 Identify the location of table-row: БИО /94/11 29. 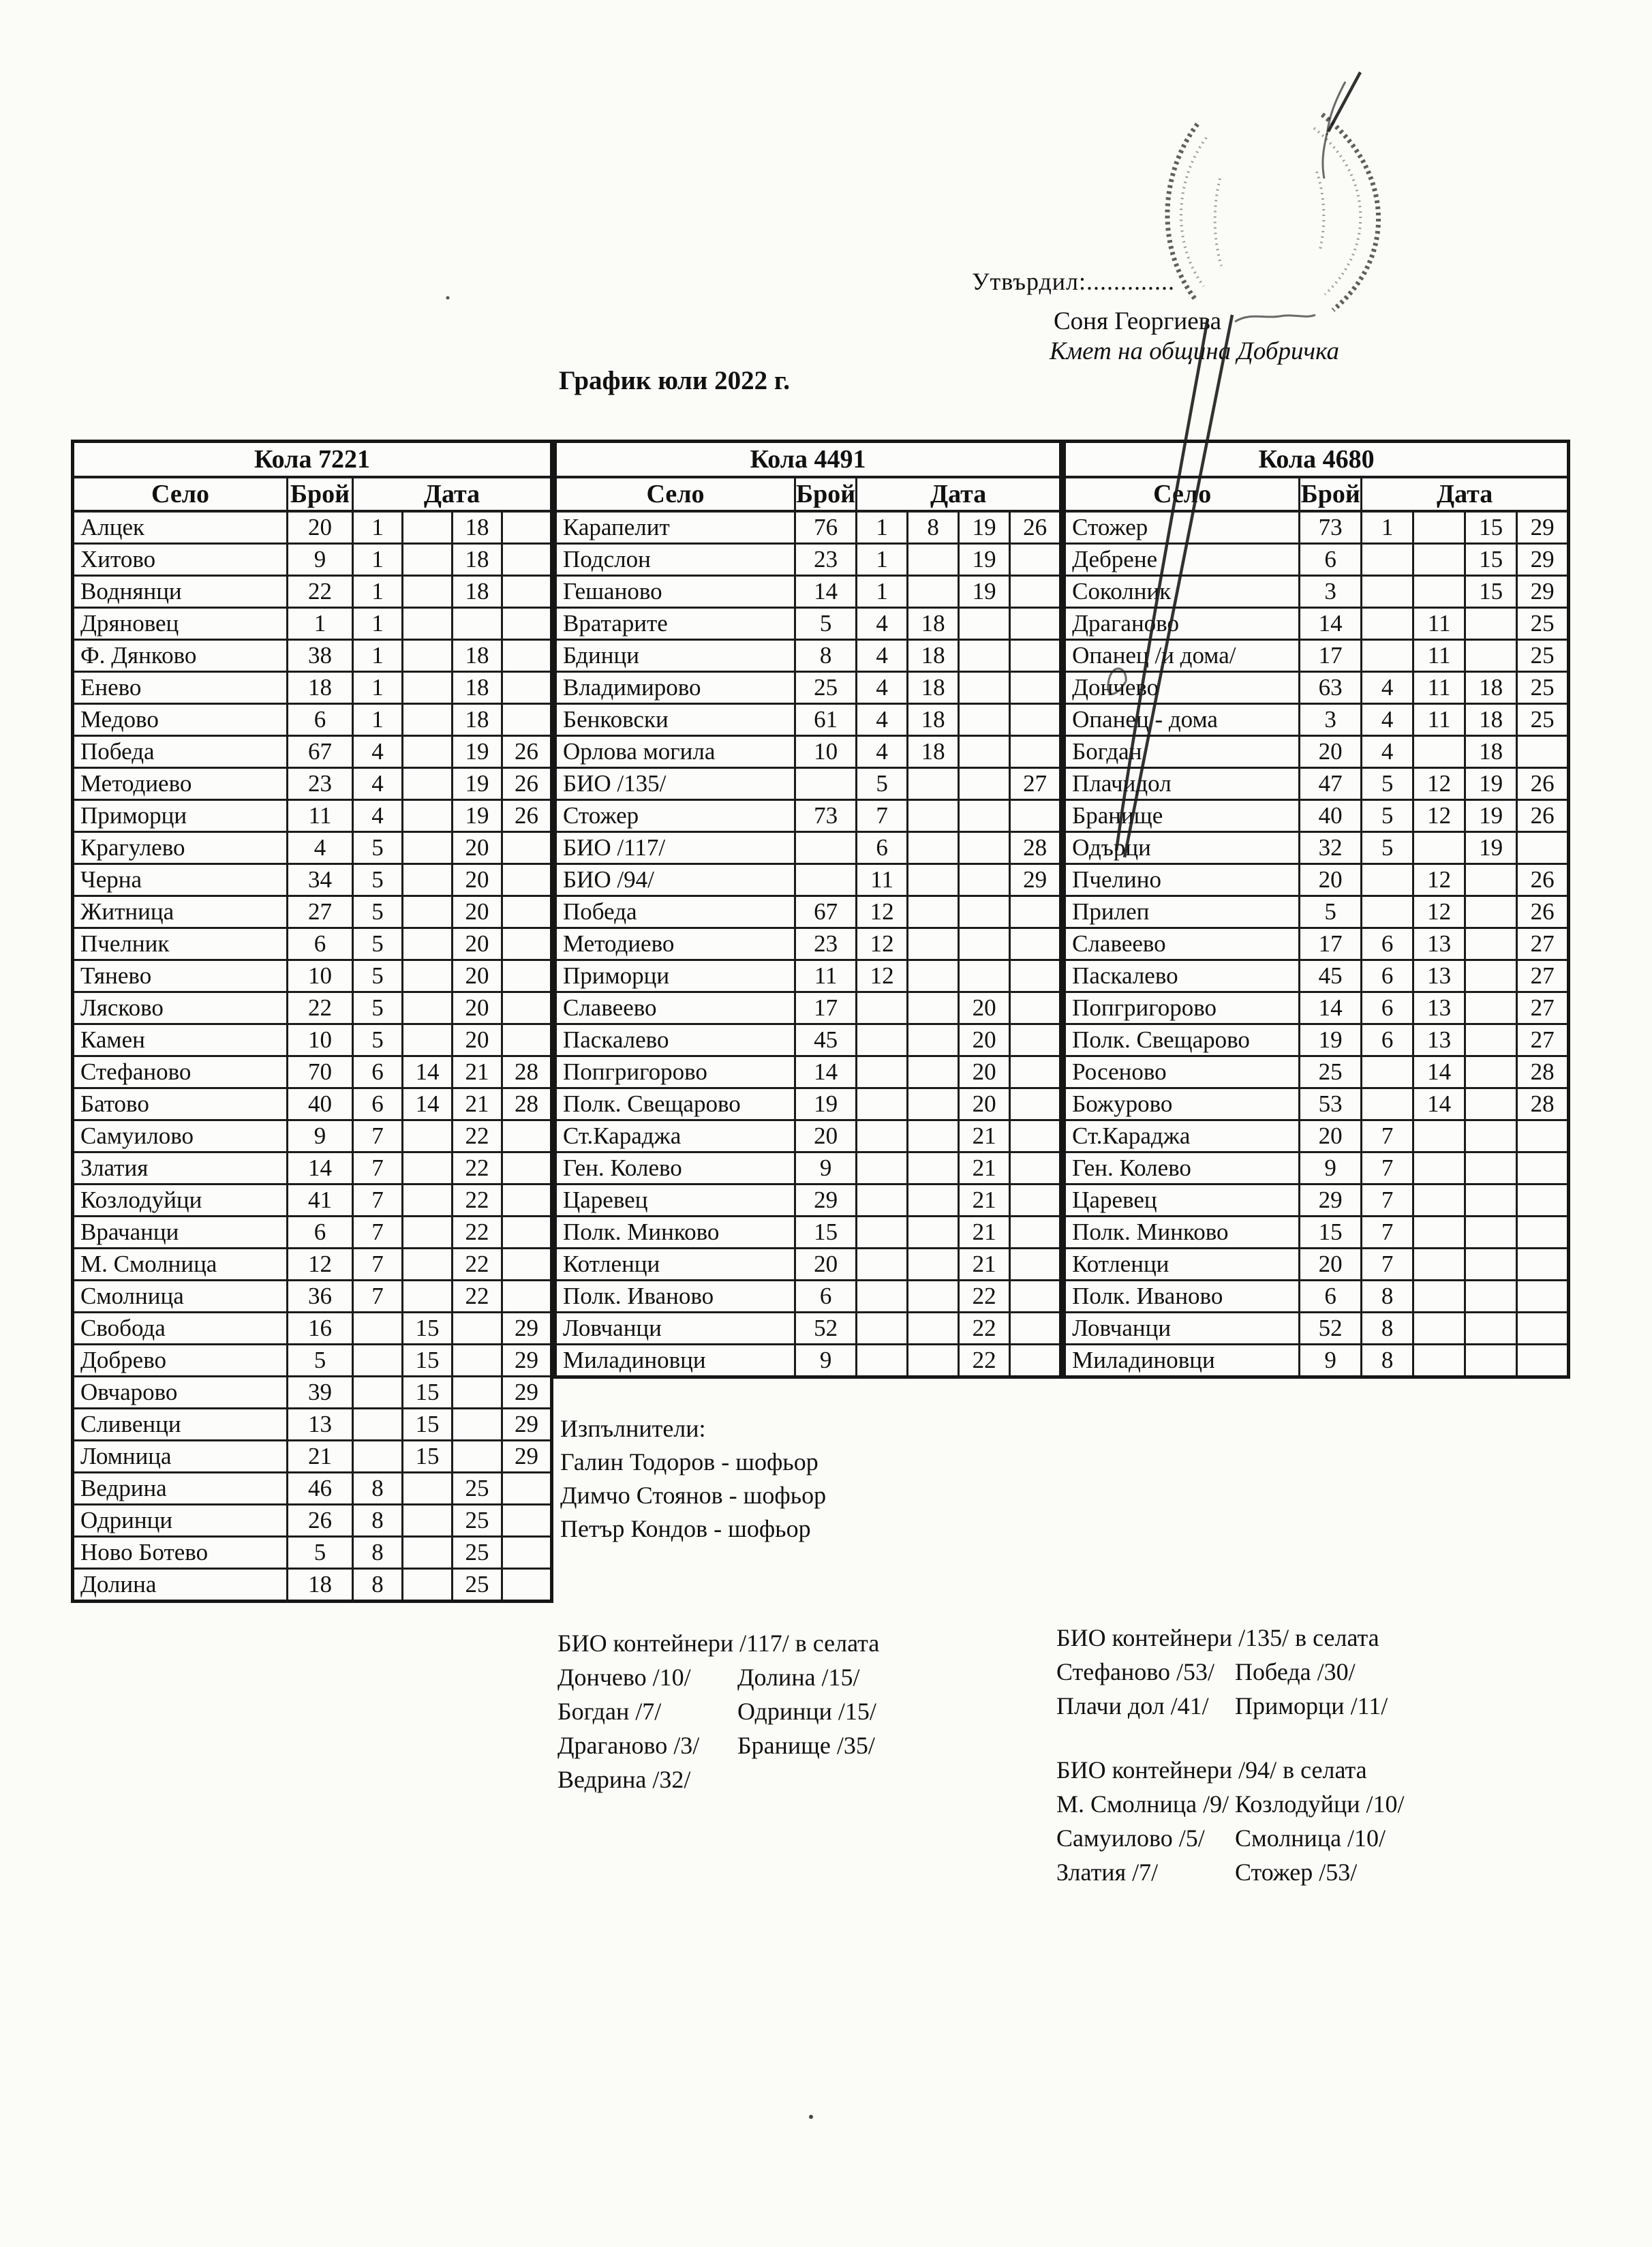
(808, 880).